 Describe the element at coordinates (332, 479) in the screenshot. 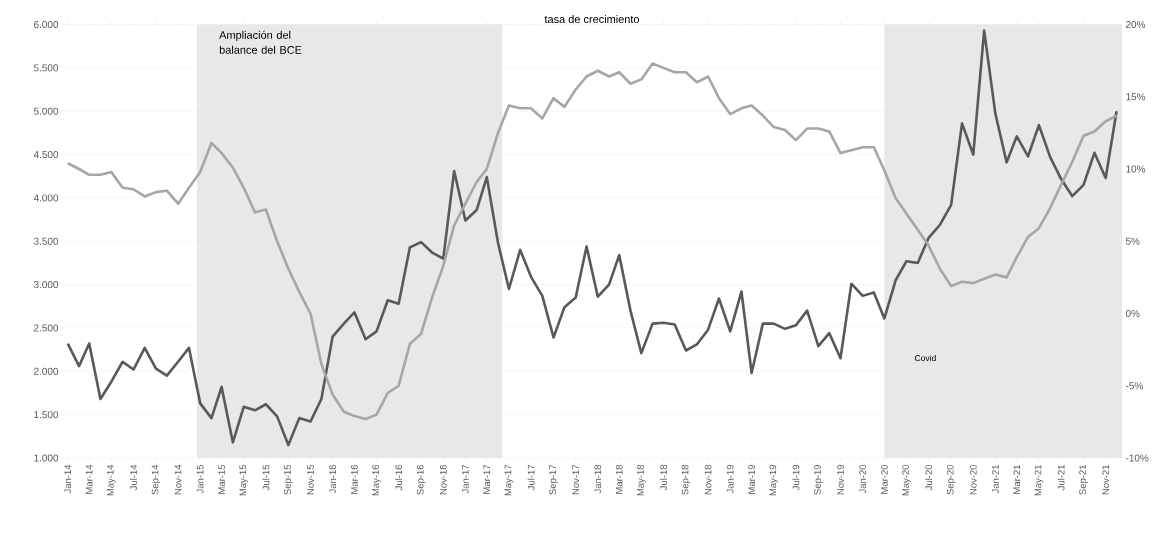

I see `x-tick-label: Jan-16` at that location.